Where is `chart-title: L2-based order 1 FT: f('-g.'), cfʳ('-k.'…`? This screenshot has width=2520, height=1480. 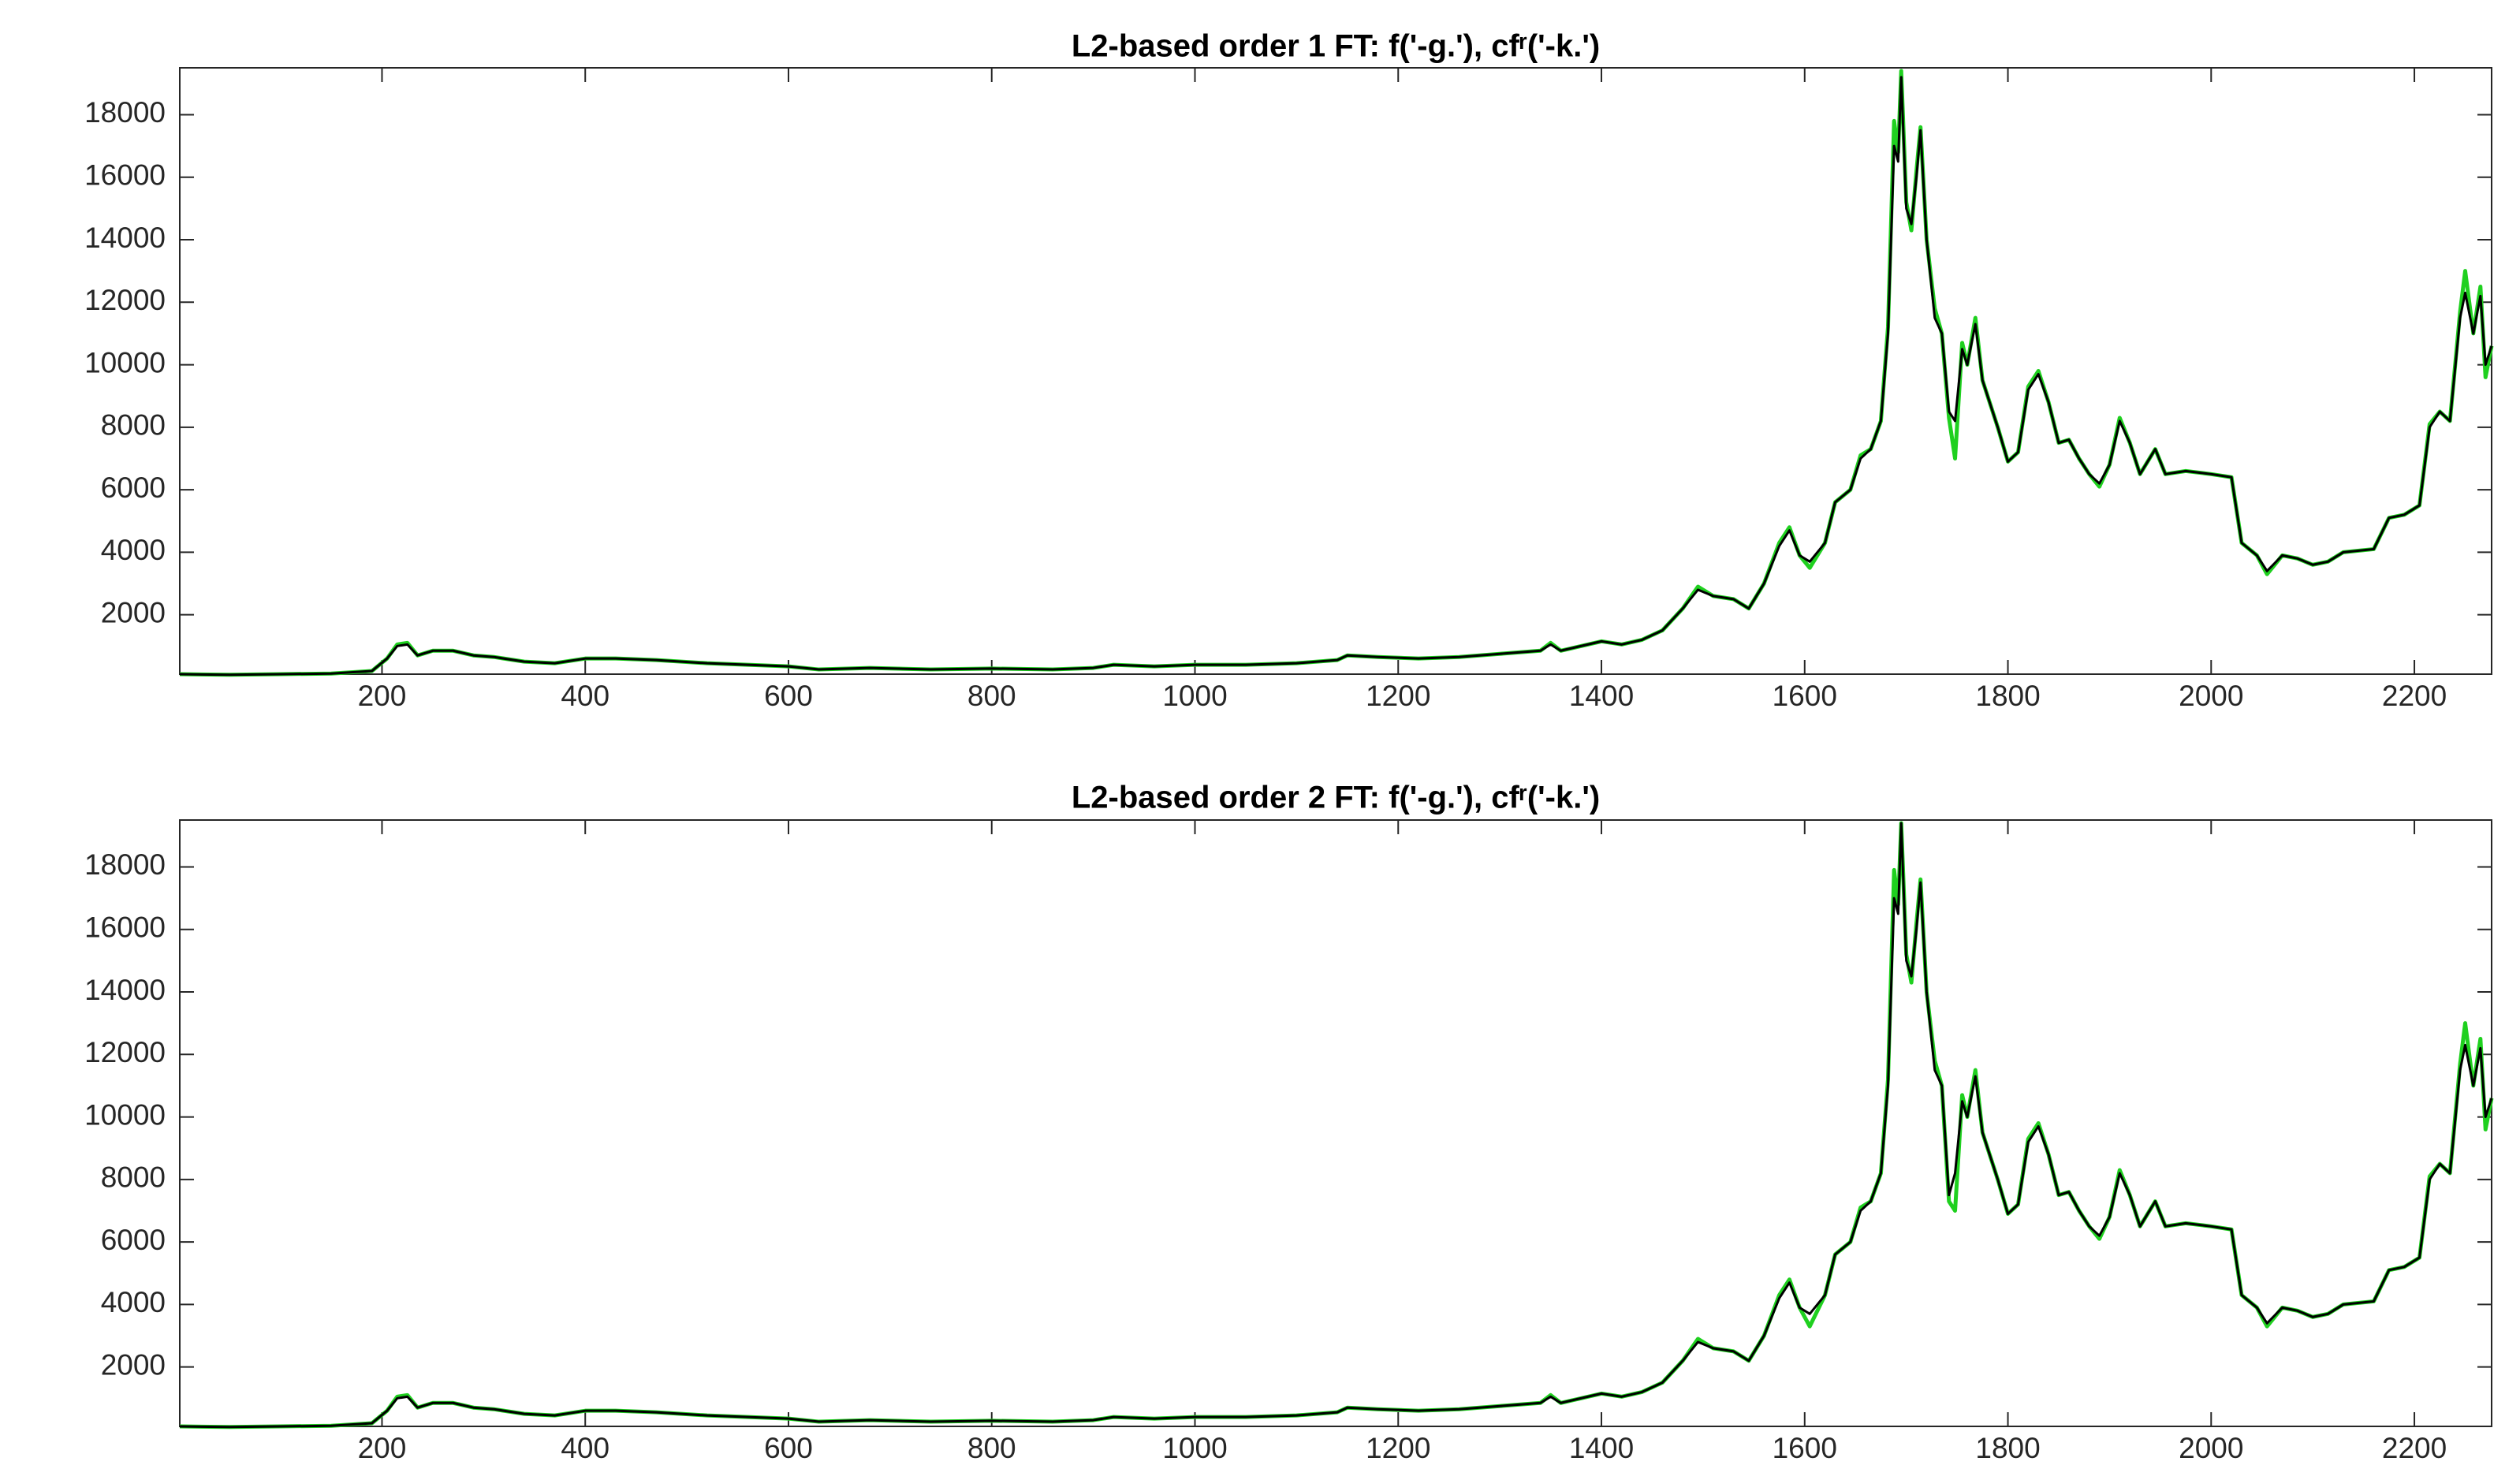 chart-title: L2-based order 1 FT: f('-g.'), cfʳ('-k.'… is located at coordinates (1336, 46).